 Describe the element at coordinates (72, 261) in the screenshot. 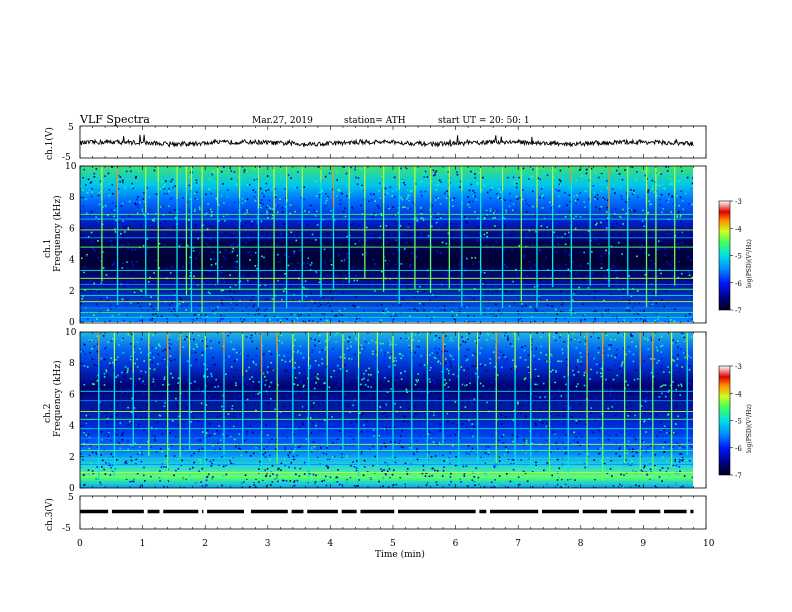

I see `frequency-tick-label: 4` at that location.